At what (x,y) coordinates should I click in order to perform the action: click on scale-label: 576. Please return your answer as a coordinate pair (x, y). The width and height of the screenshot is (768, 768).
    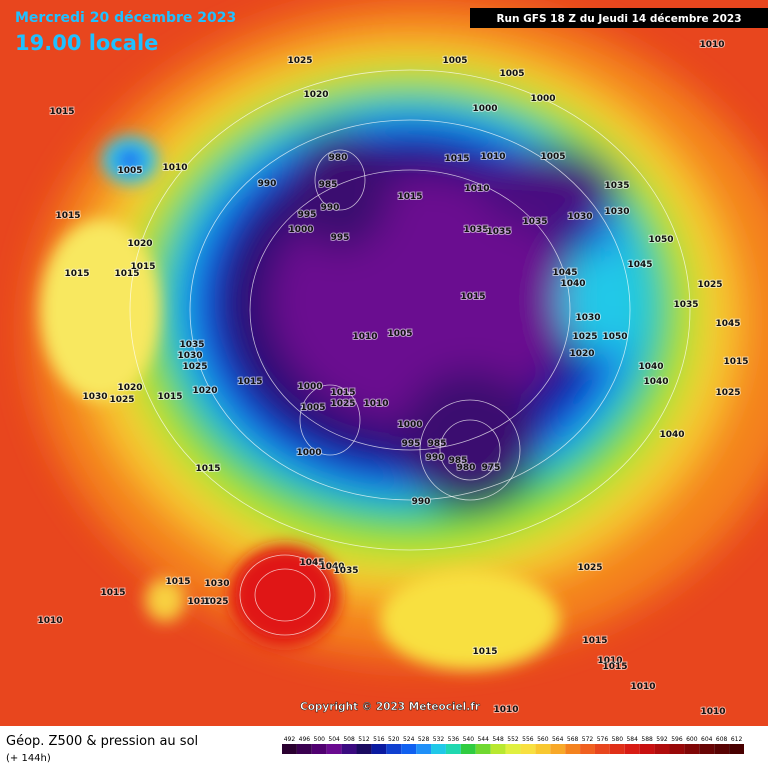
    Looking at the image, I should click on (603, 739).